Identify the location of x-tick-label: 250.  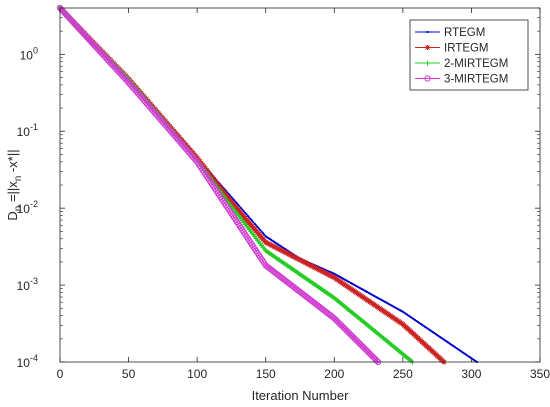
(403, 374).